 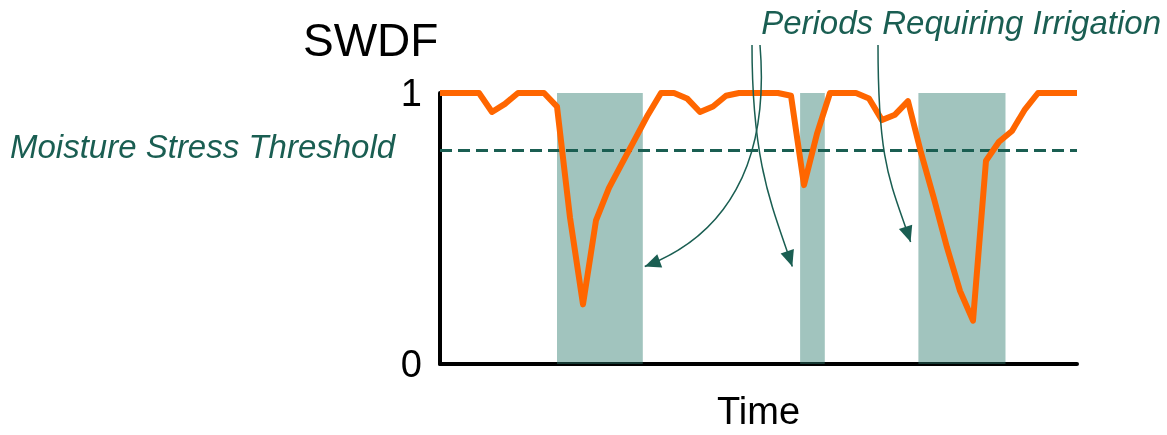 I want to click on x-axis-title: Time, so click(x=758, y=411).